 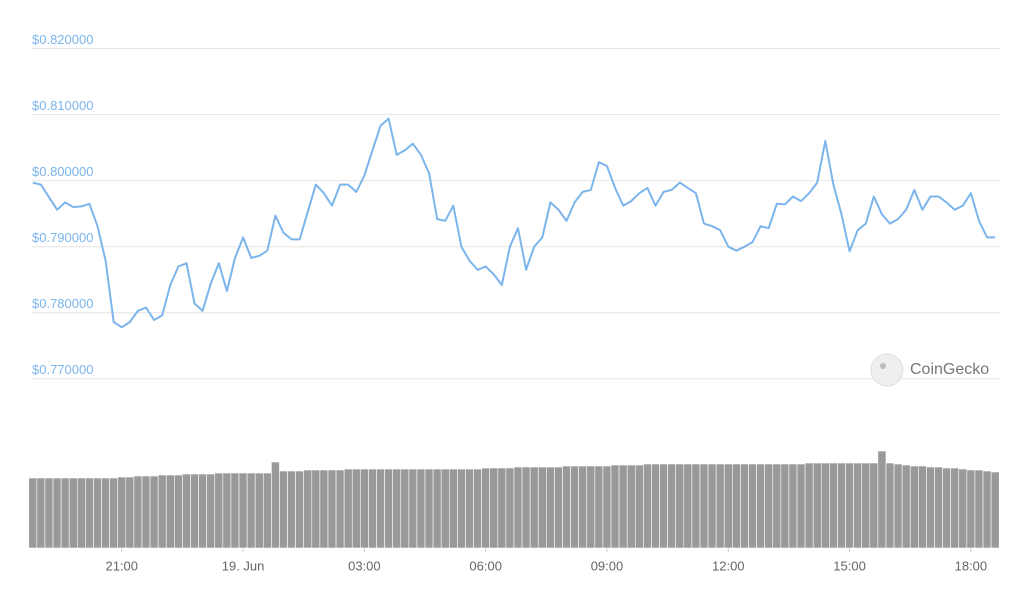 I want to click on x-tick-label: 12:00, so click(x=728, y=565).